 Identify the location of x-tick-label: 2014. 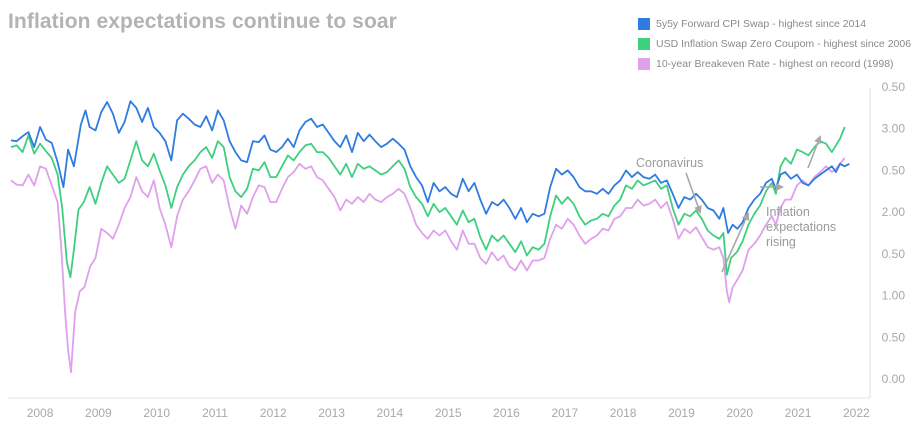
(390, 413).